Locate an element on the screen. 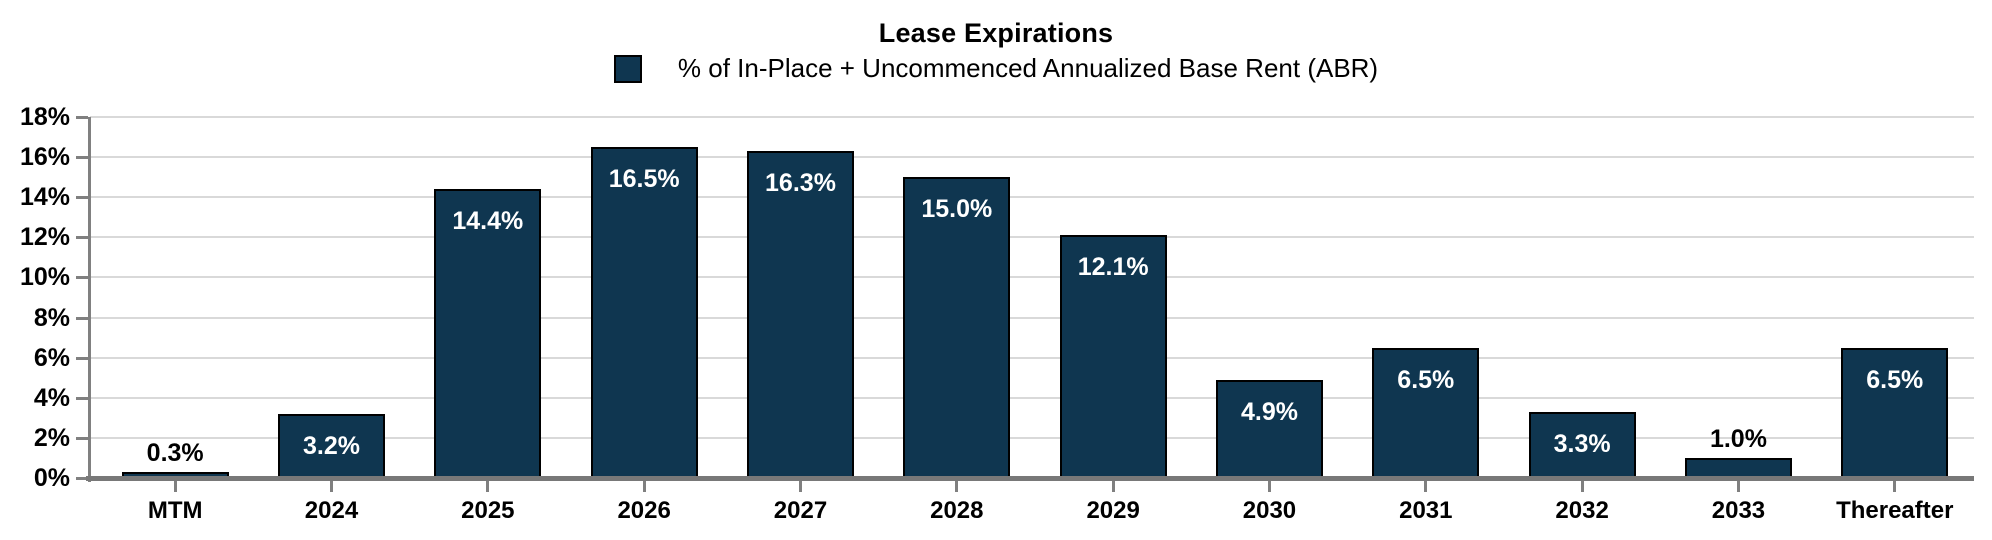  bar-value-label: 16.5% is located at coordinates (644, 179).